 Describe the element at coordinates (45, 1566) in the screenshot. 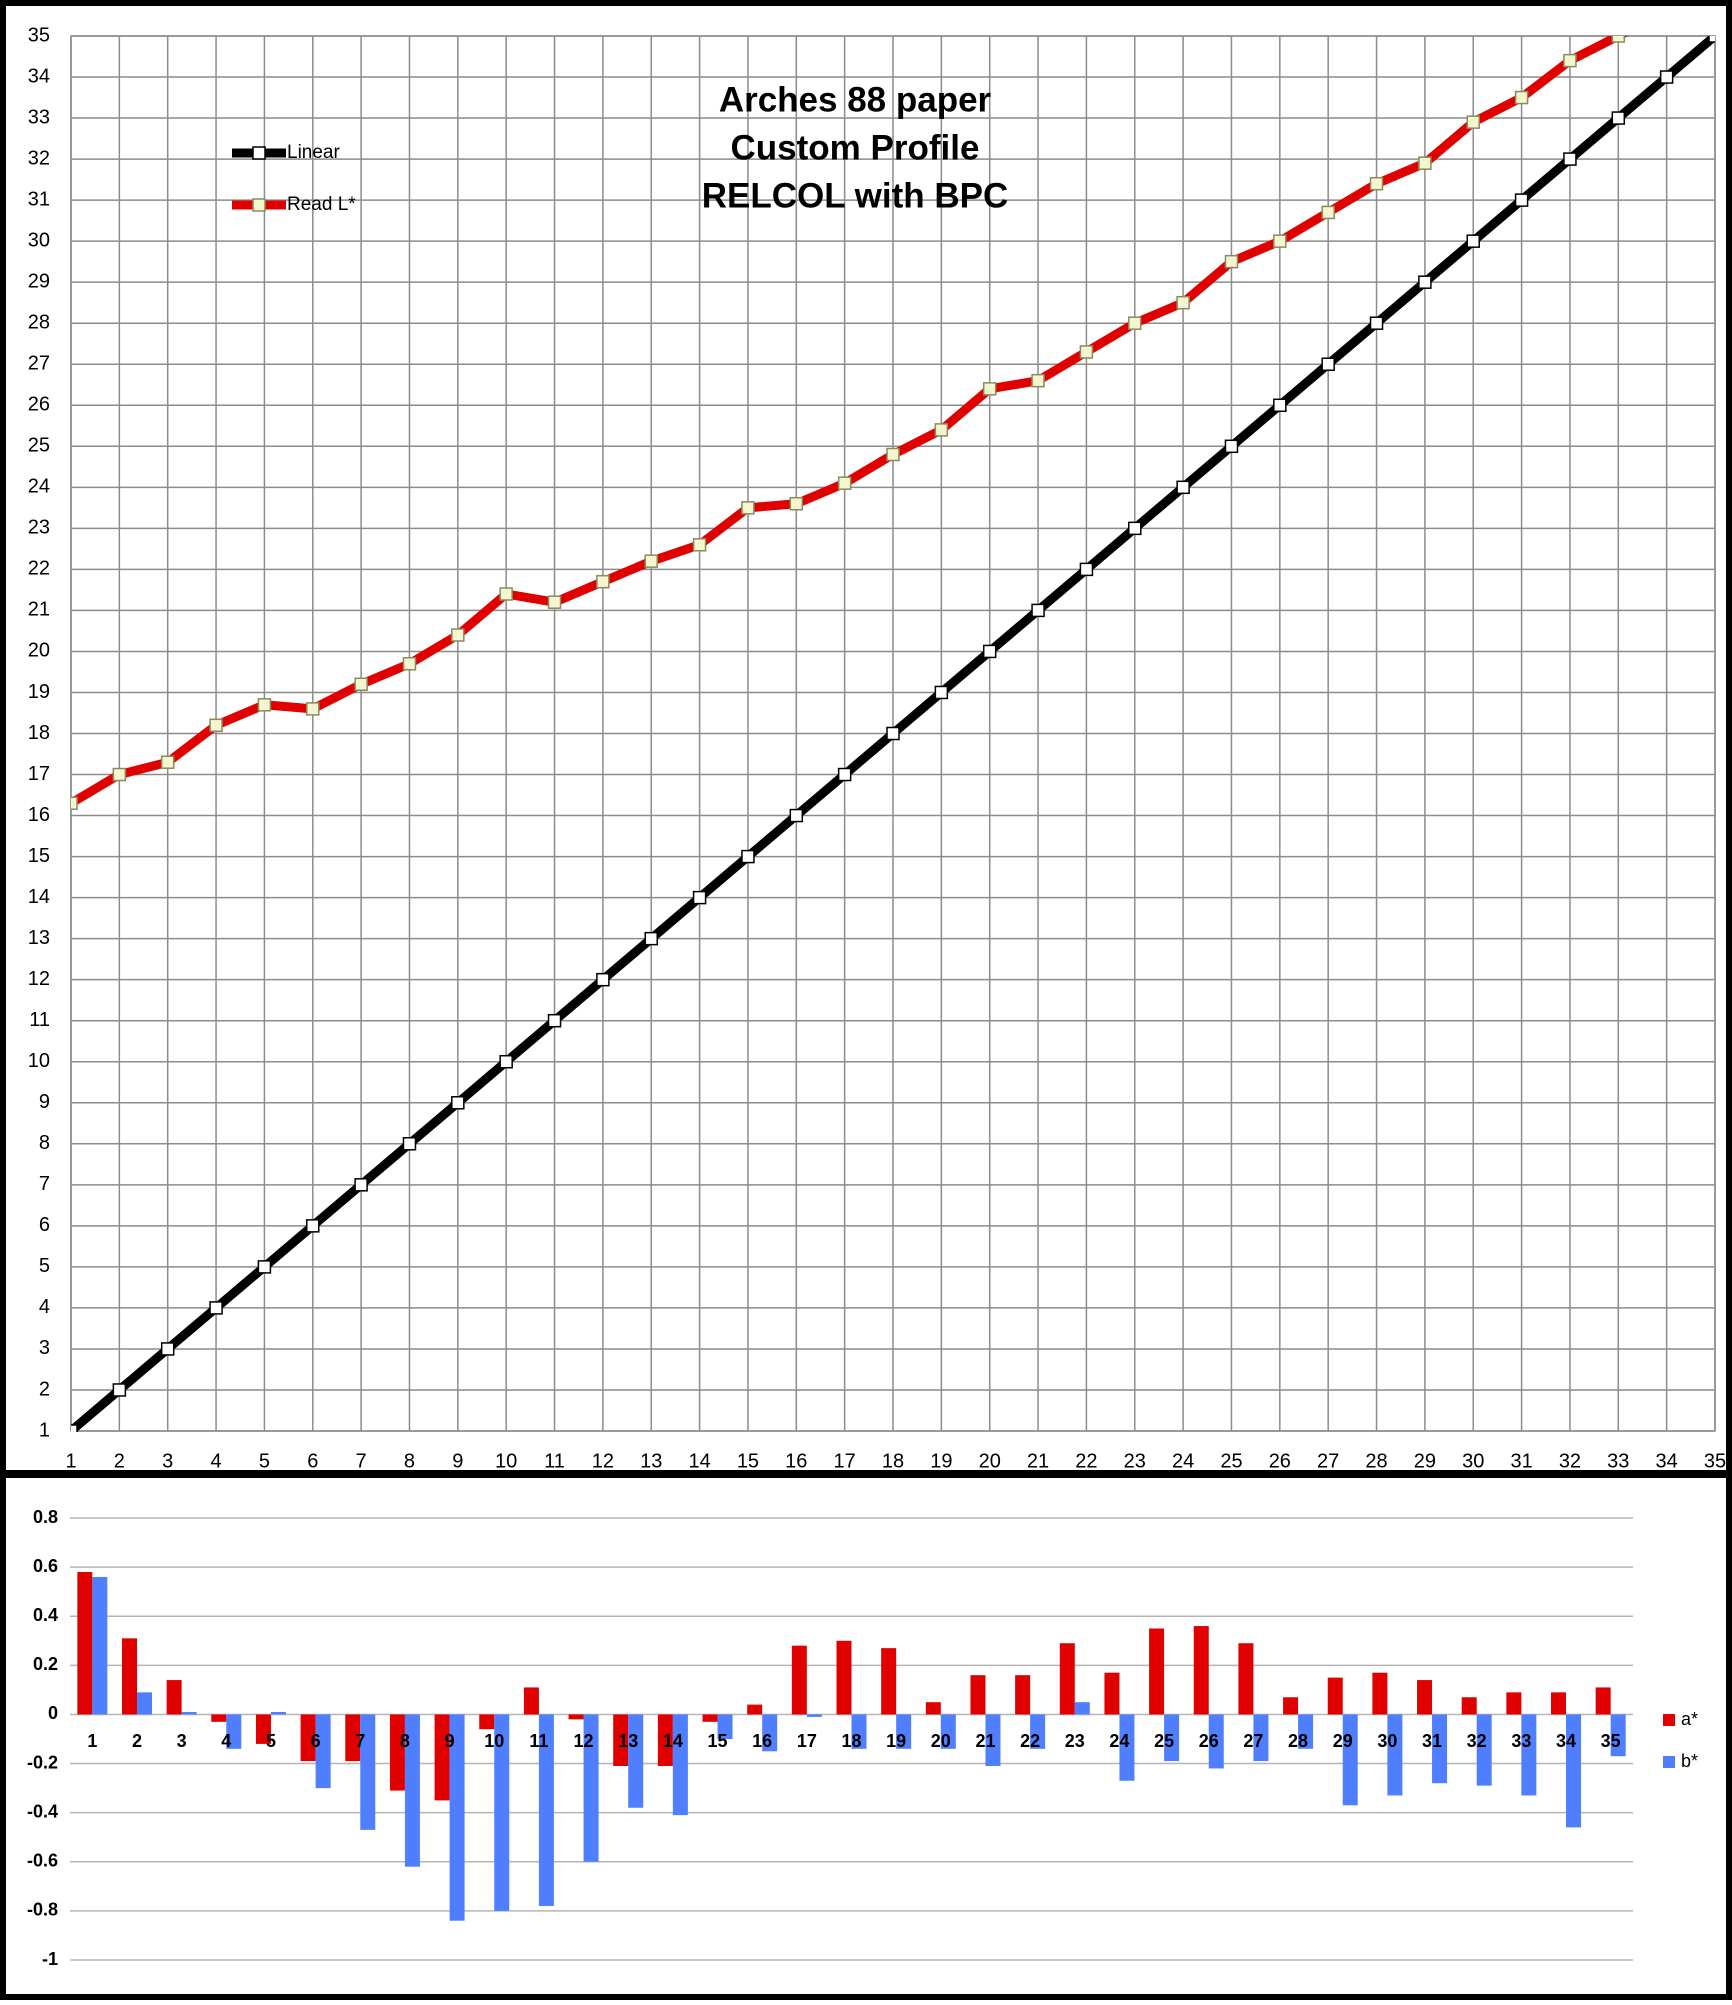

I see `y-tick-label: 0.6` at that location.